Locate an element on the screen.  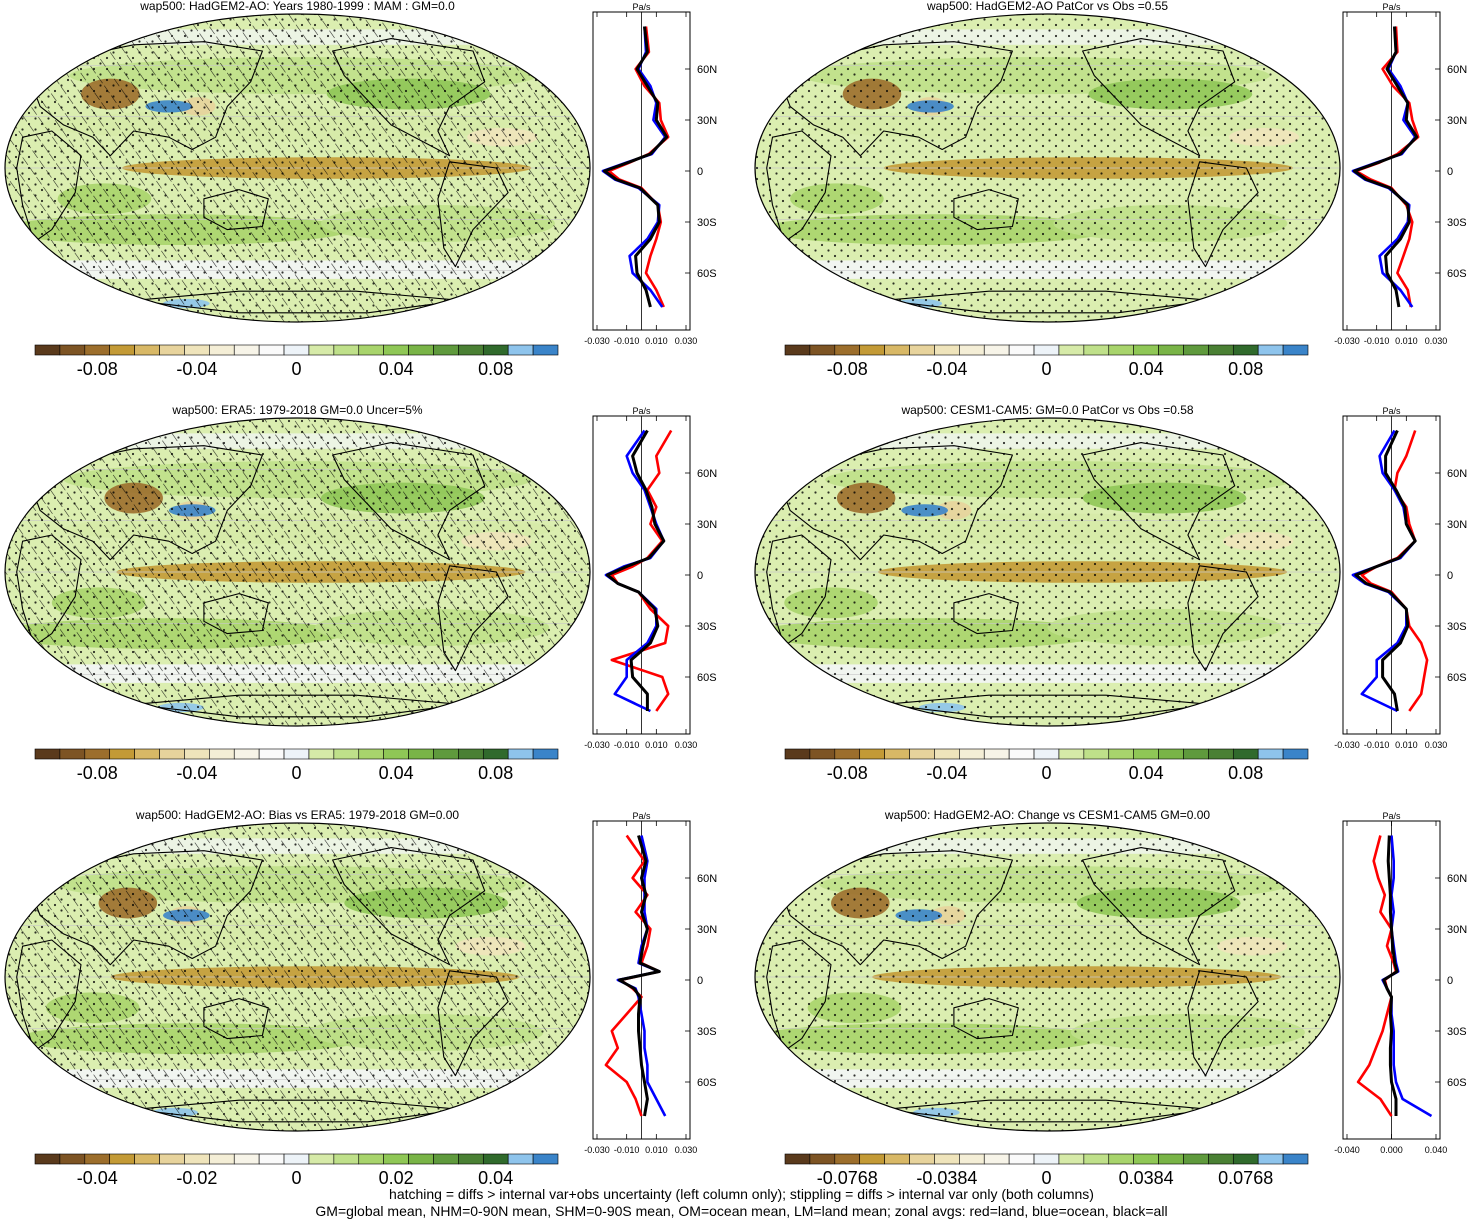
map-field is located at coordinates (297, 977).